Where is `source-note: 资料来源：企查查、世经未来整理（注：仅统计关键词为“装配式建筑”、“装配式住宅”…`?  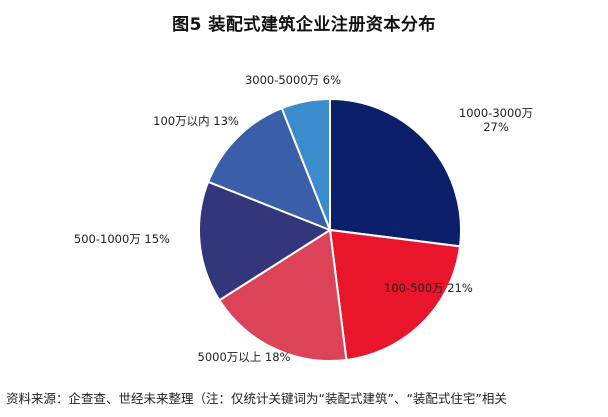 source-note: 资料来源：企查查、世经未来整理（注：仅统计关键词为“装配式建筑”、“装配式住宅”… is located at coordinates (256, 398).